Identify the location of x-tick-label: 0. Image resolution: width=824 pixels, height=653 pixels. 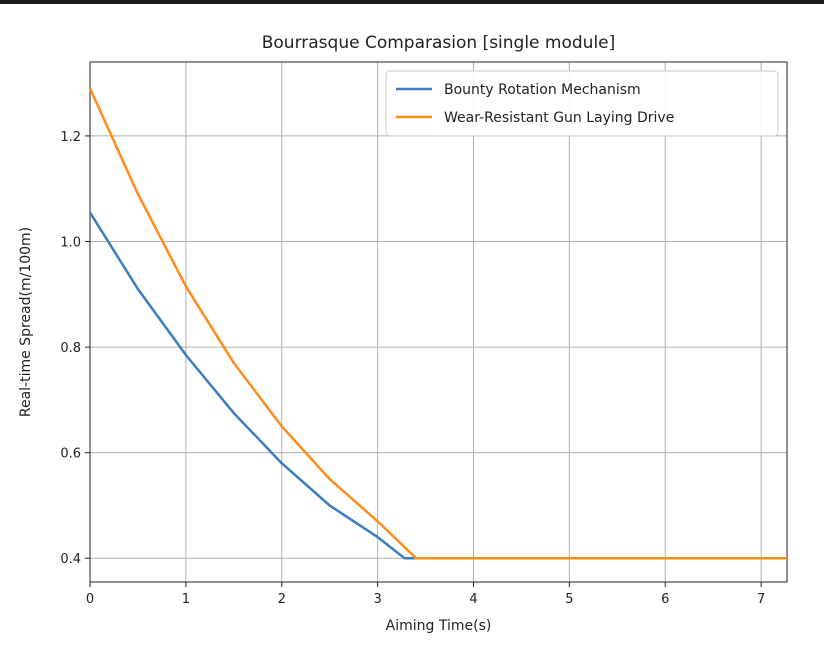
(90, 599).